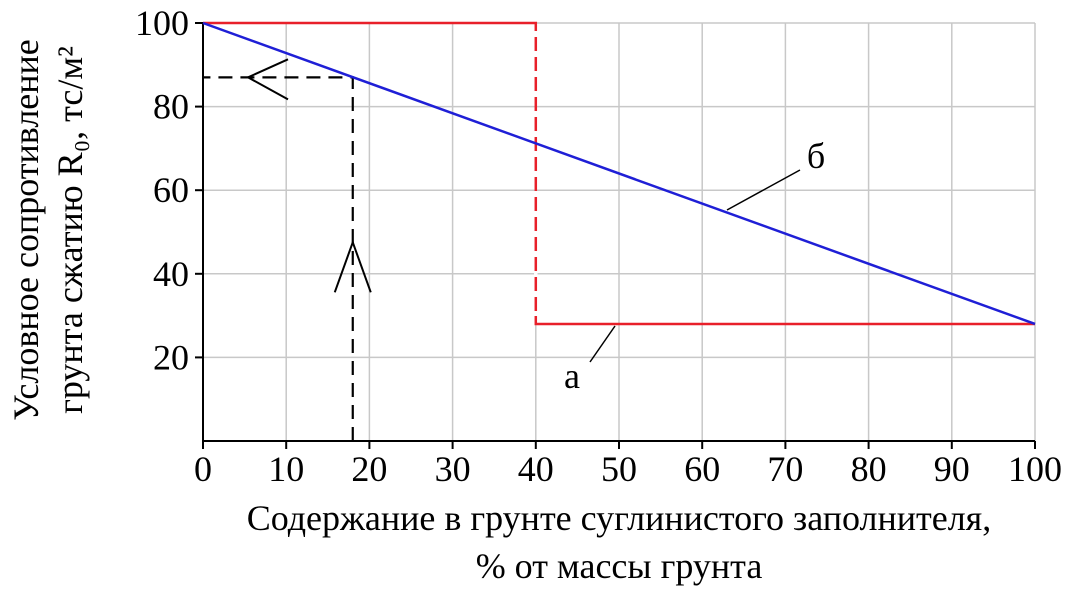 The width and height of the screenshot is (1077, 592). I want to click on x-tick-label: 100, so click(1035, 469).